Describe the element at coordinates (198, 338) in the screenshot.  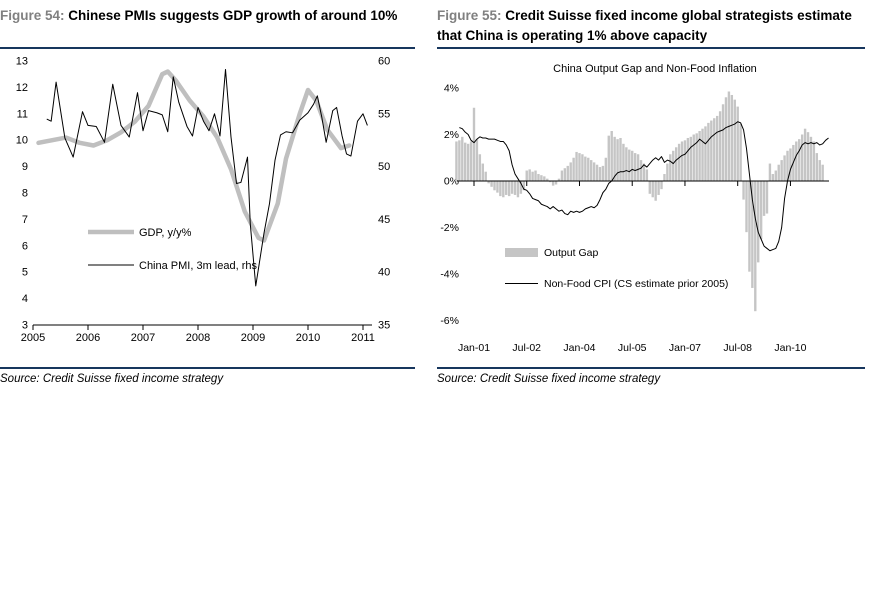
I see `x-tick-label: 2008` at that location.